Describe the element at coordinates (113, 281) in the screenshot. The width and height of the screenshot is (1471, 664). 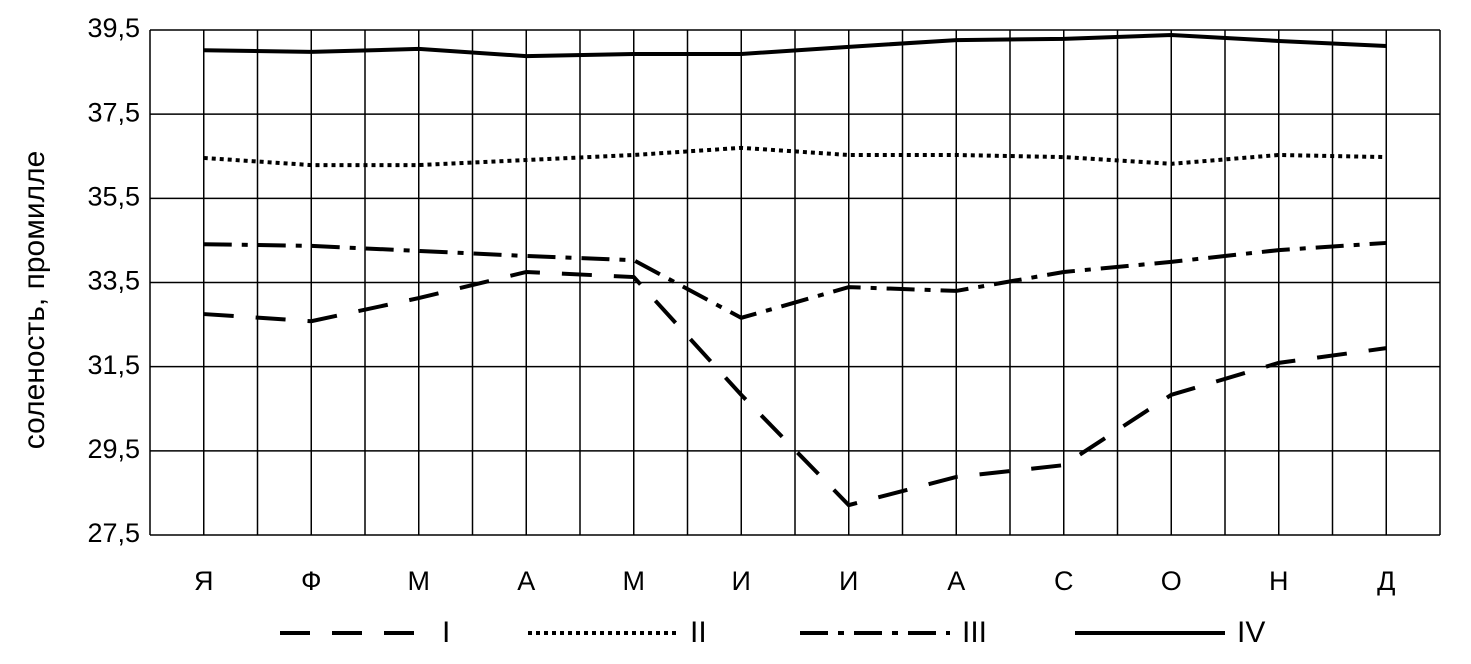
I see `y-tick-label: 33,5` at that location.